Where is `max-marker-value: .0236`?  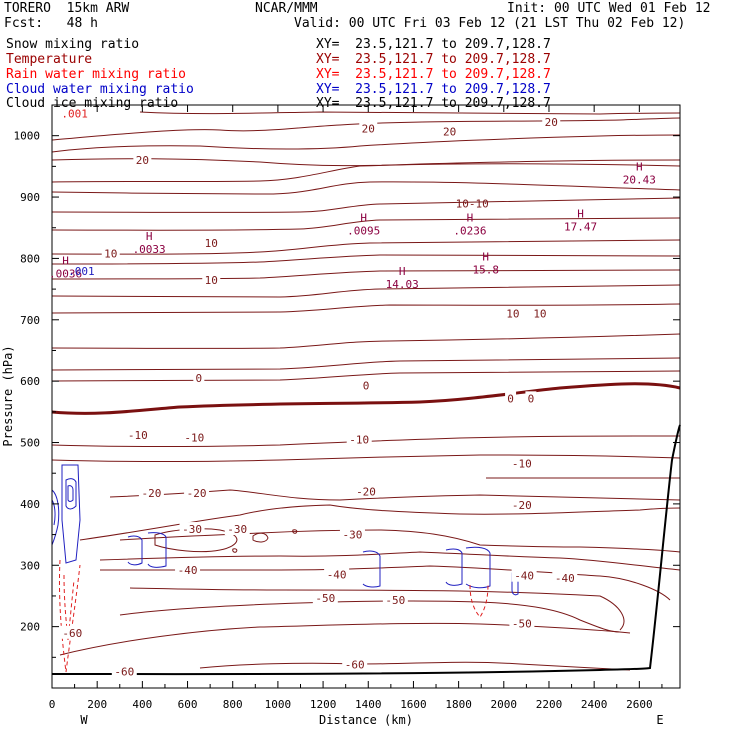 max-marker-value: .0236 is located at coordinates (469, 231).